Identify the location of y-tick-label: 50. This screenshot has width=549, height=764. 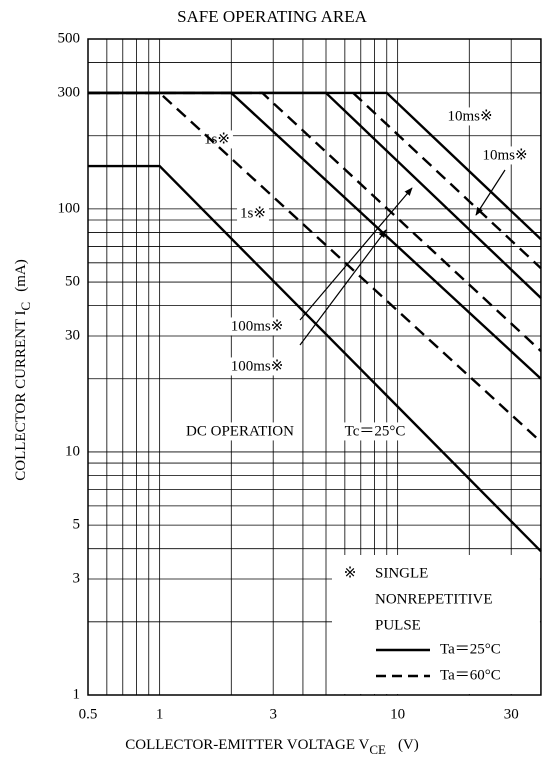
(72, 281).